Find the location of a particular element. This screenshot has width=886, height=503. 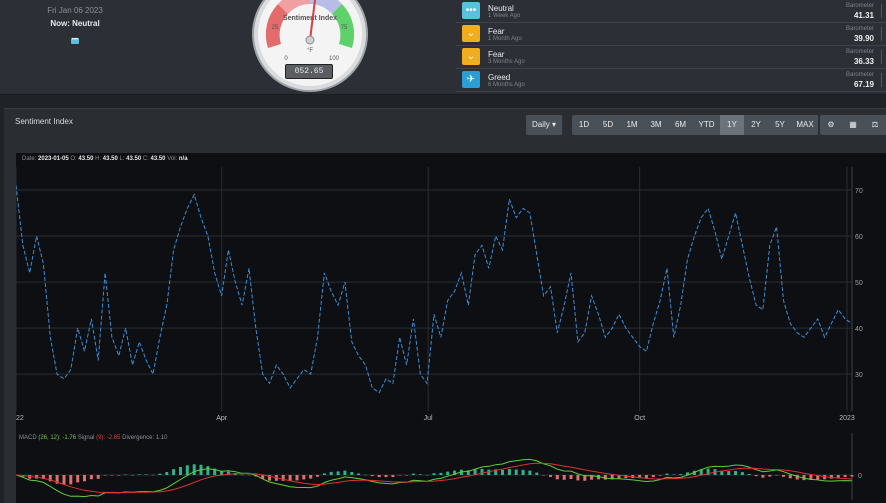

ohlc-open-label: O: is located at coordinates (73, 159).